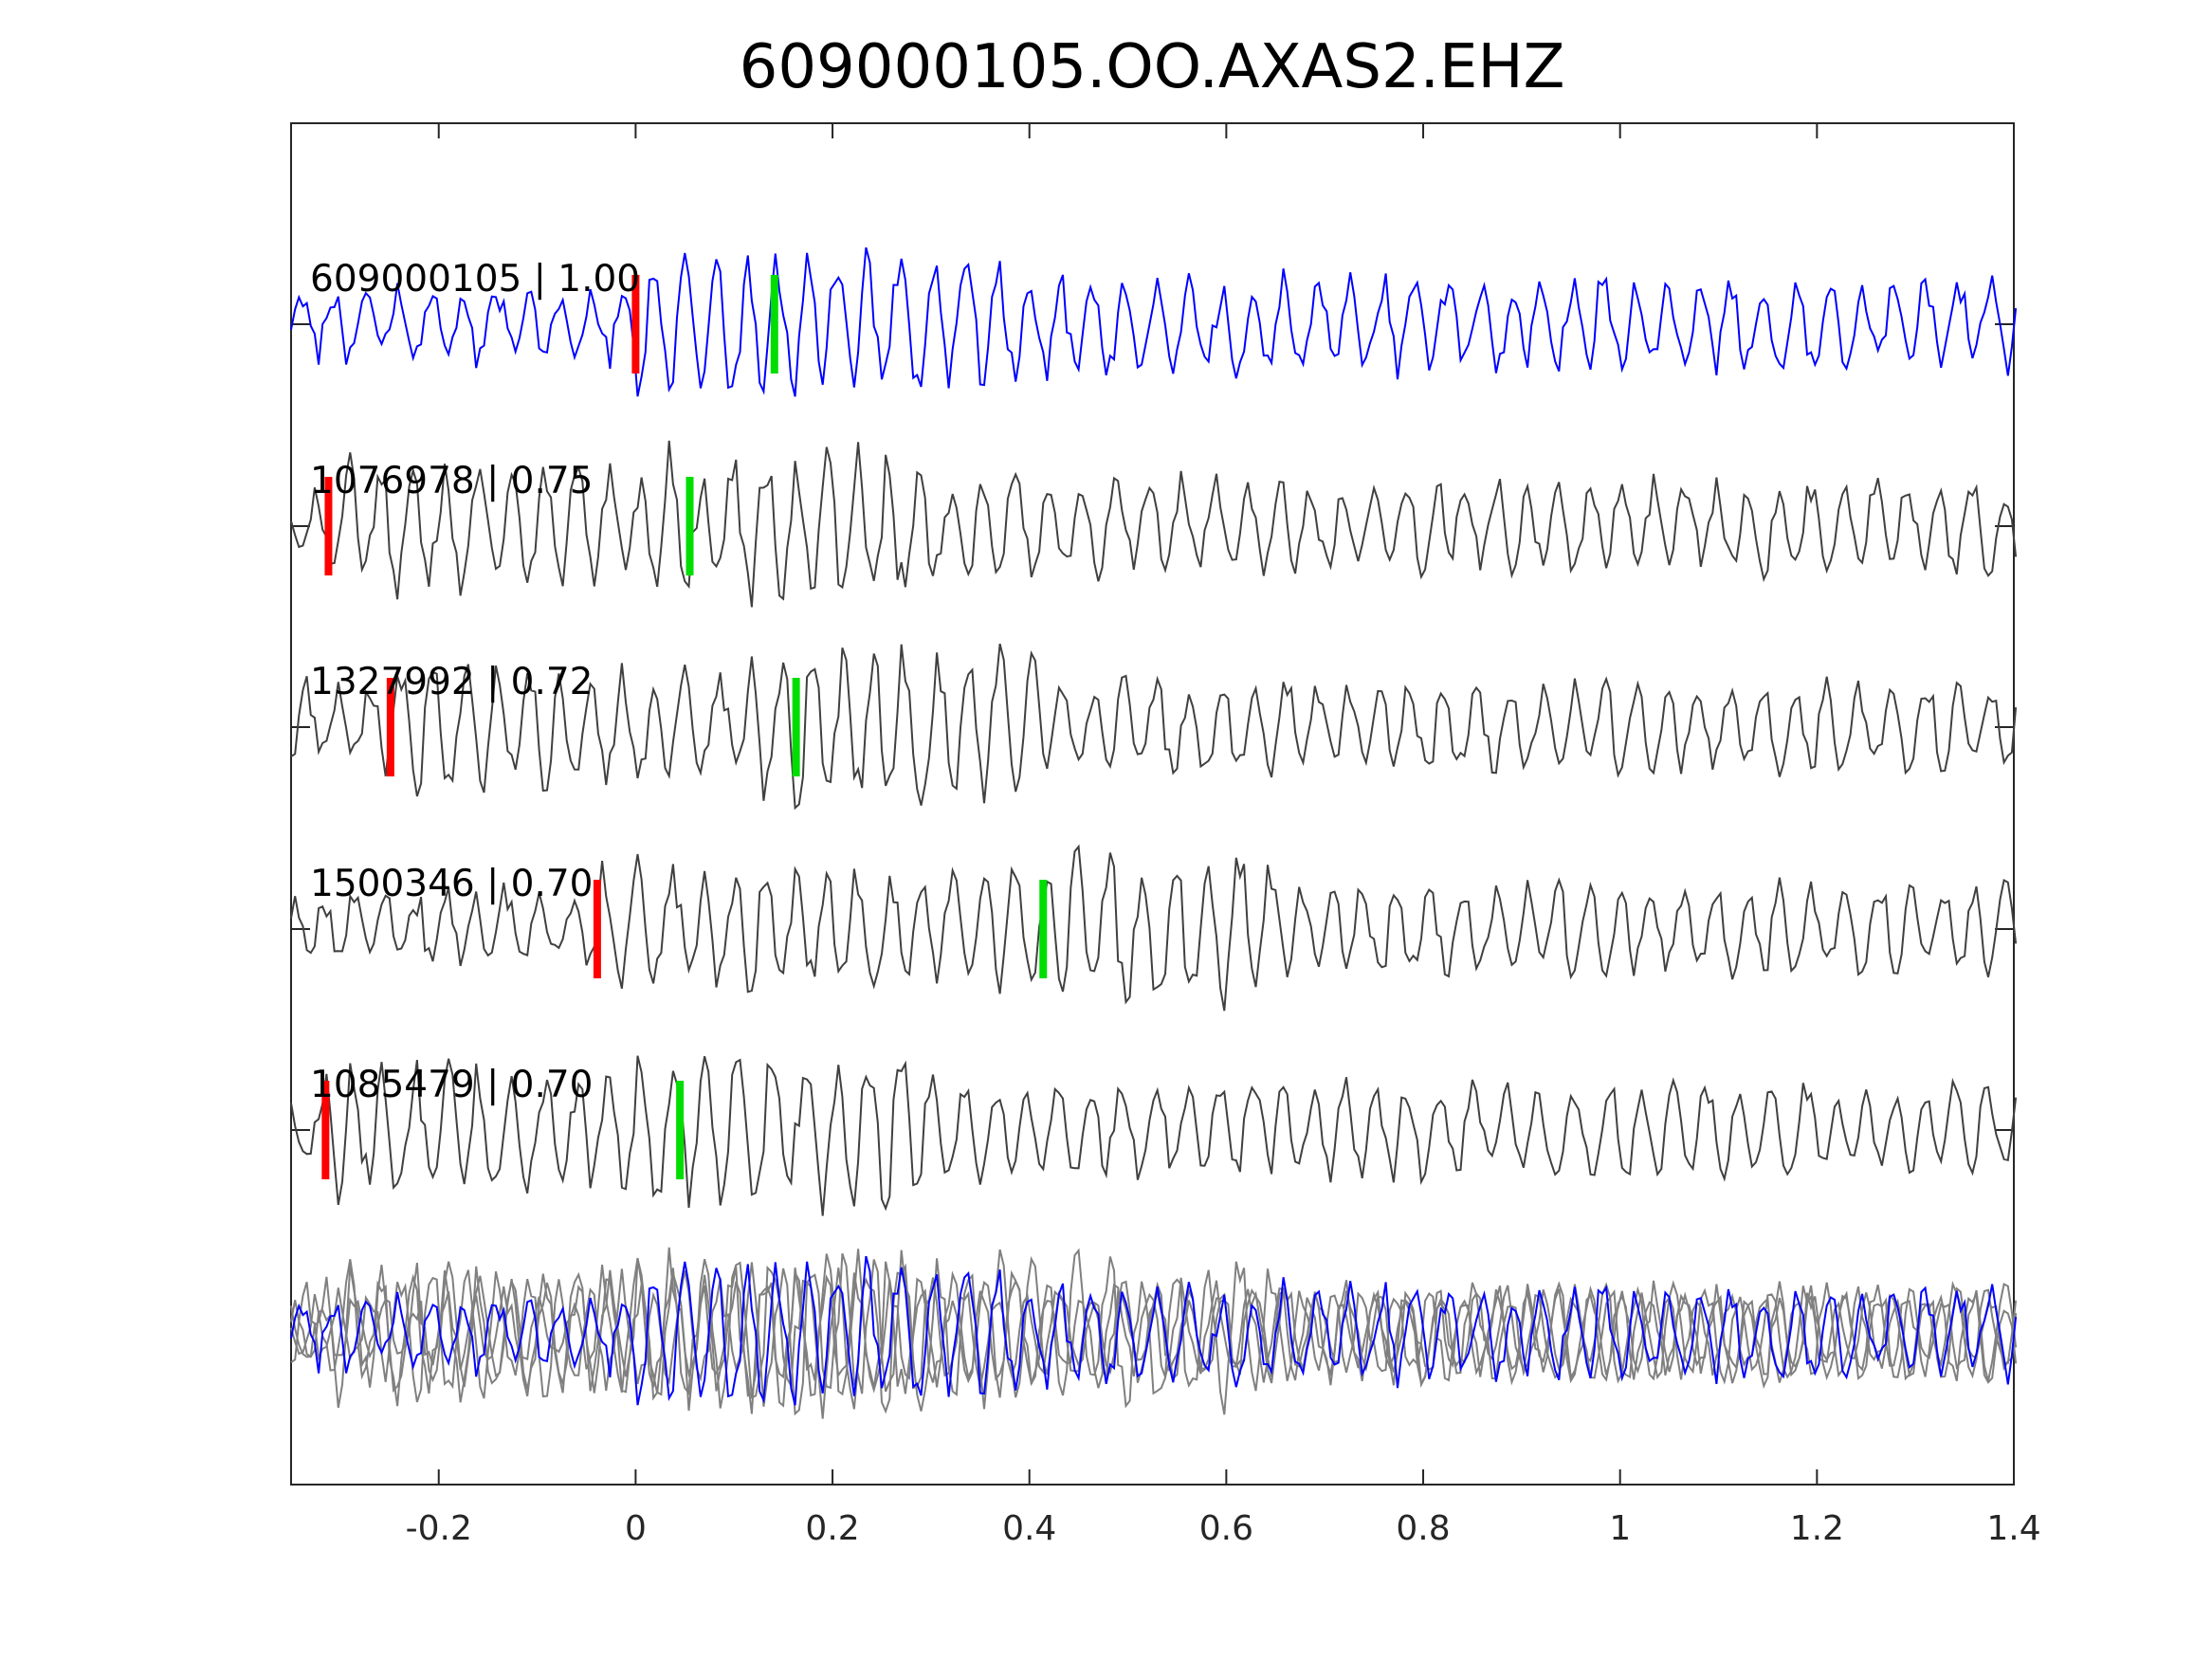 The image size is (2212, 1659). Describe the element at coordinates (451, 481) in the screenshot. I see `trace-label: 1076978 | 0.75` at that location.